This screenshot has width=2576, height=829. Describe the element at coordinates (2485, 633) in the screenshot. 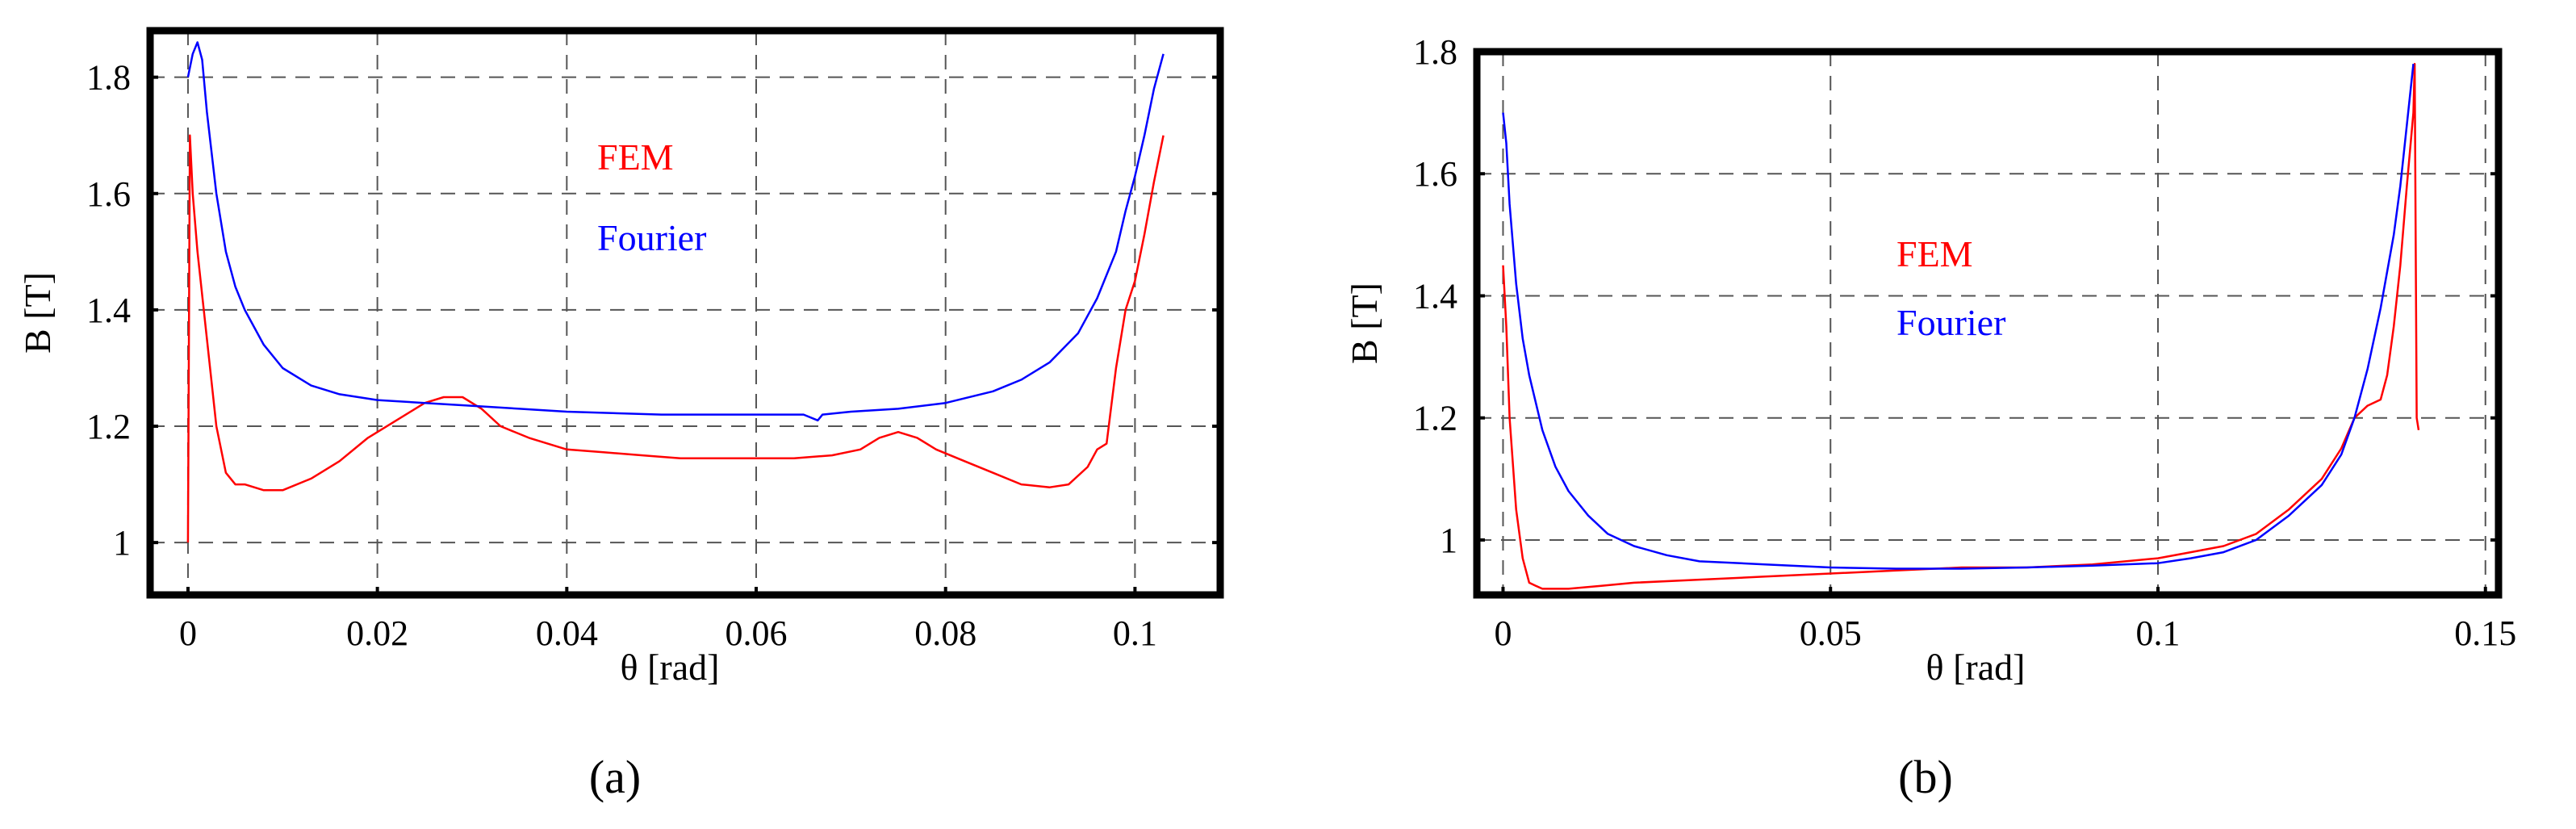

I see `x-tick-label: 0.15` at that location.